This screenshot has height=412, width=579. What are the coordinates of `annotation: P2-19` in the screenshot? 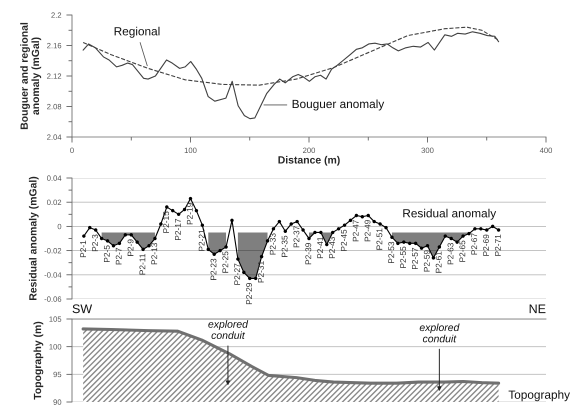 It's located at (189, 213).